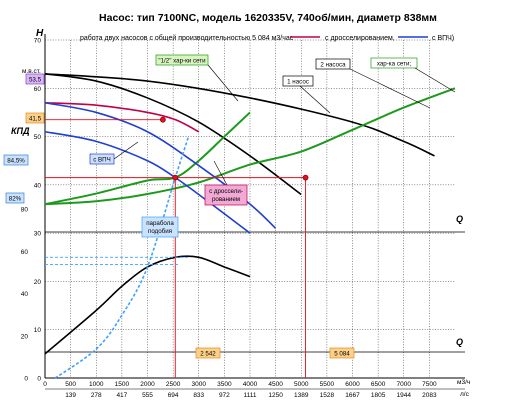 Image resolution: width=516 pixels, height=410 pixels. What do you see at coordinates (352, 395) in the screenshot?
I see `x-tick-label-ls: 1667` at bounding box center [352, 395].